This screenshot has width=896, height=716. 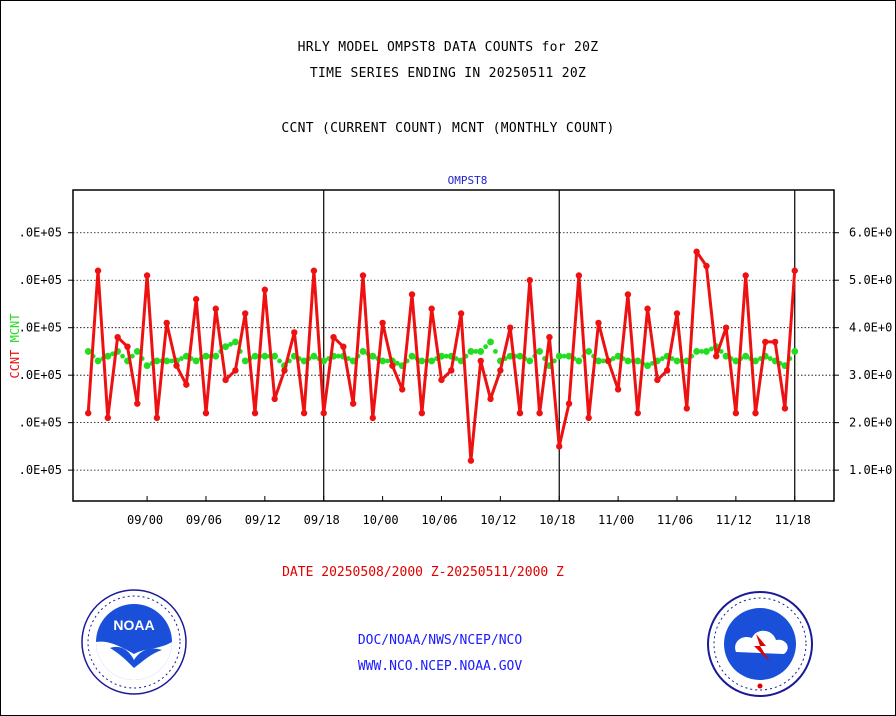 I want to click on nws-logo-icon, so click(x=760, y=644).